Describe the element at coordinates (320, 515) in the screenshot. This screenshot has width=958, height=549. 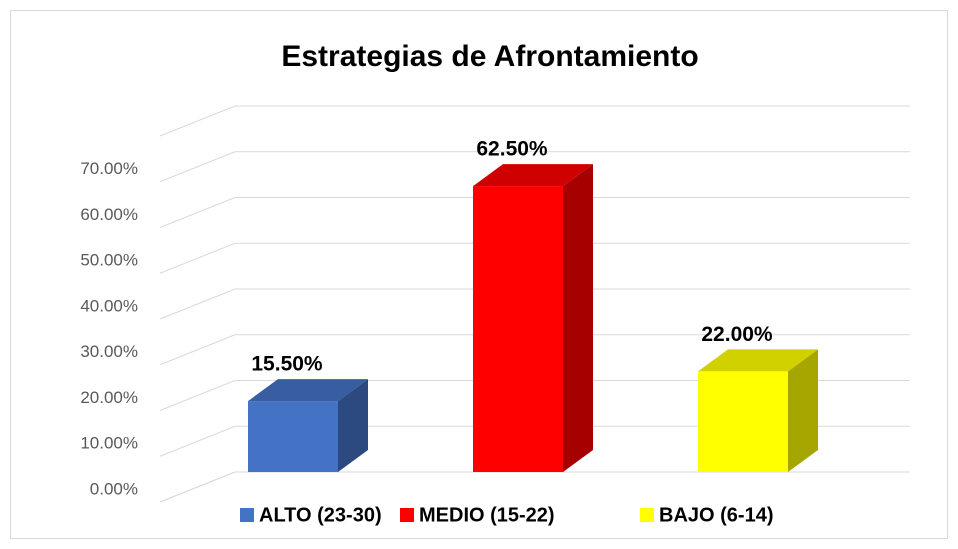
I see `legend-label: ALTO (23-30)` at that location.